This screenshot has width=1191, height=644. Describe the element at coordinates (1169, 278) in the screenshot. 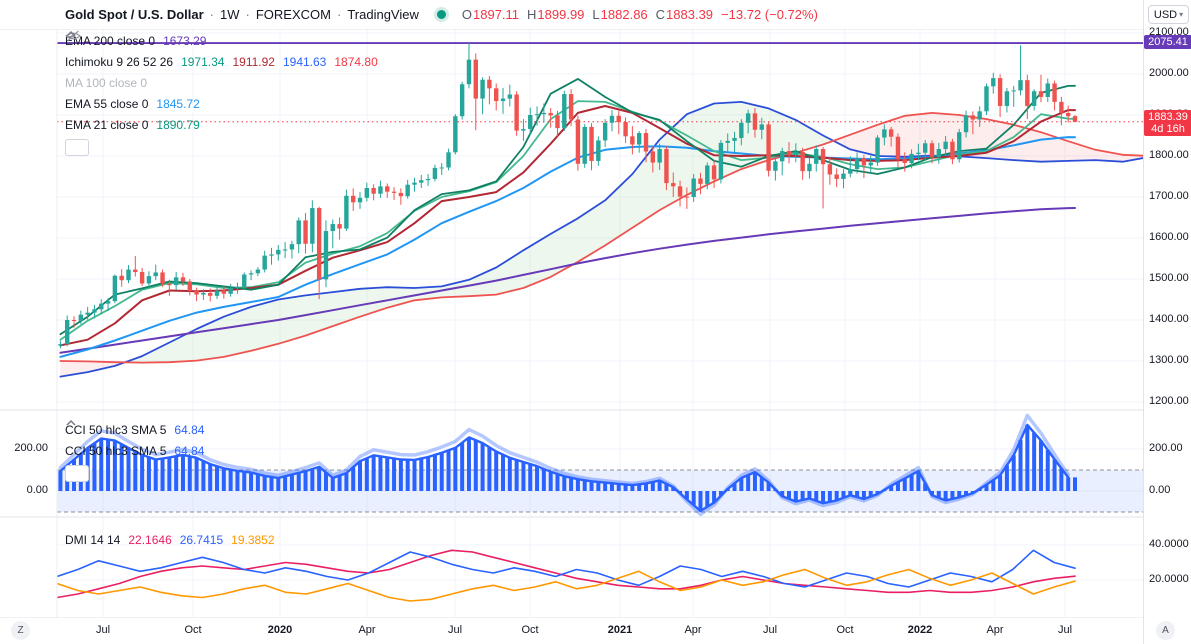

I see `price-axis-label: 1500.00` at that location.